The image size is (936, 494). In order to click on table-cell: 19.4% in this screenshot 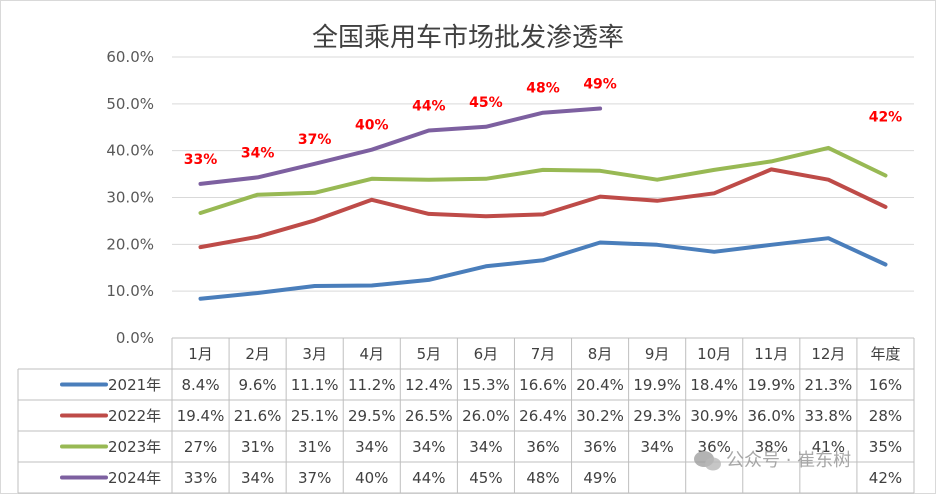, I will do `click(201, 416)`.